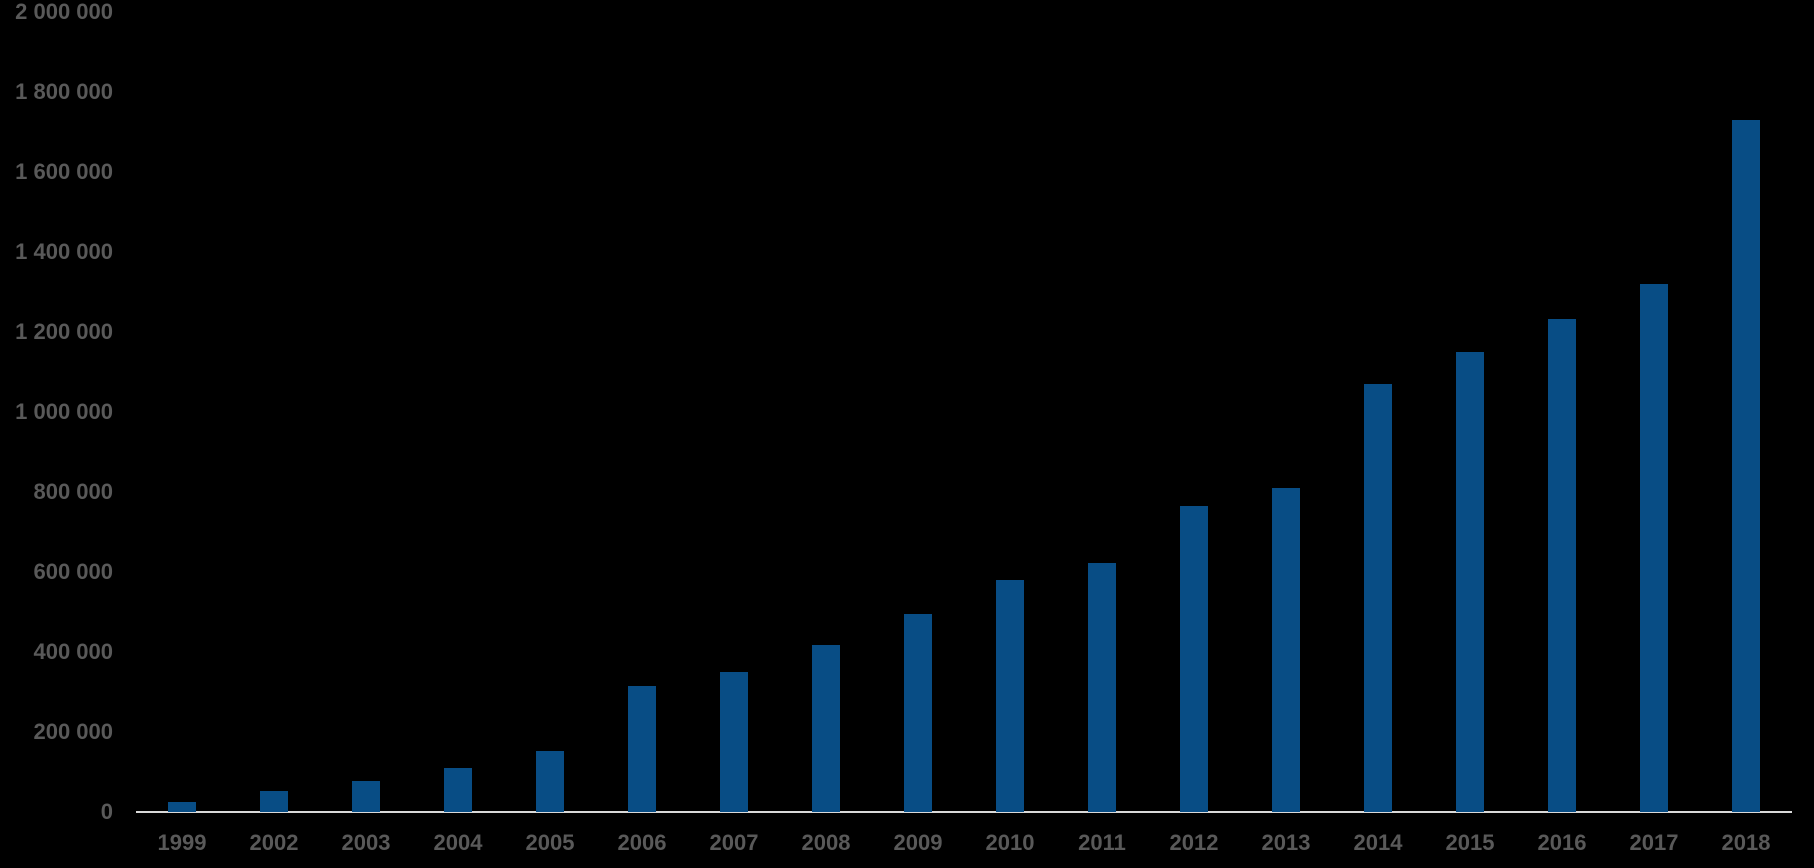  What do you see at coordinates (1654, 842) in the screenshot?
I see `x-tick-label: 2017` at bounding box center [1654, 842].